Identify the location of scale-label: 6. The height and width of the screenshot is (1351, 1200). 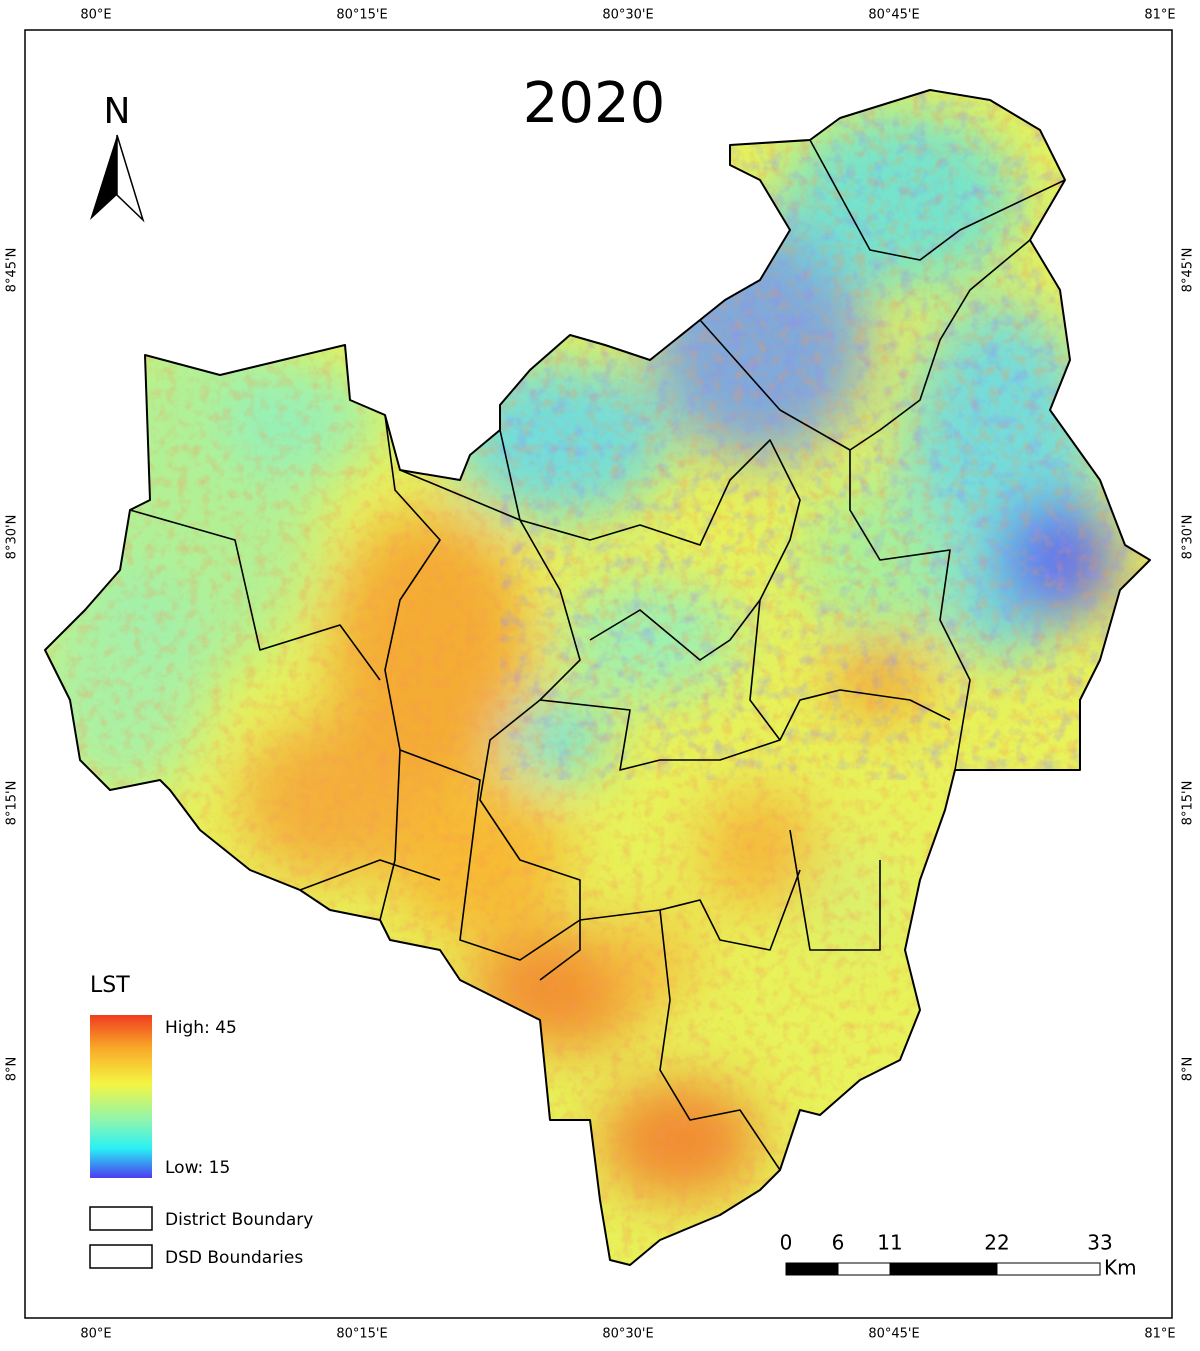
(838, 1243).